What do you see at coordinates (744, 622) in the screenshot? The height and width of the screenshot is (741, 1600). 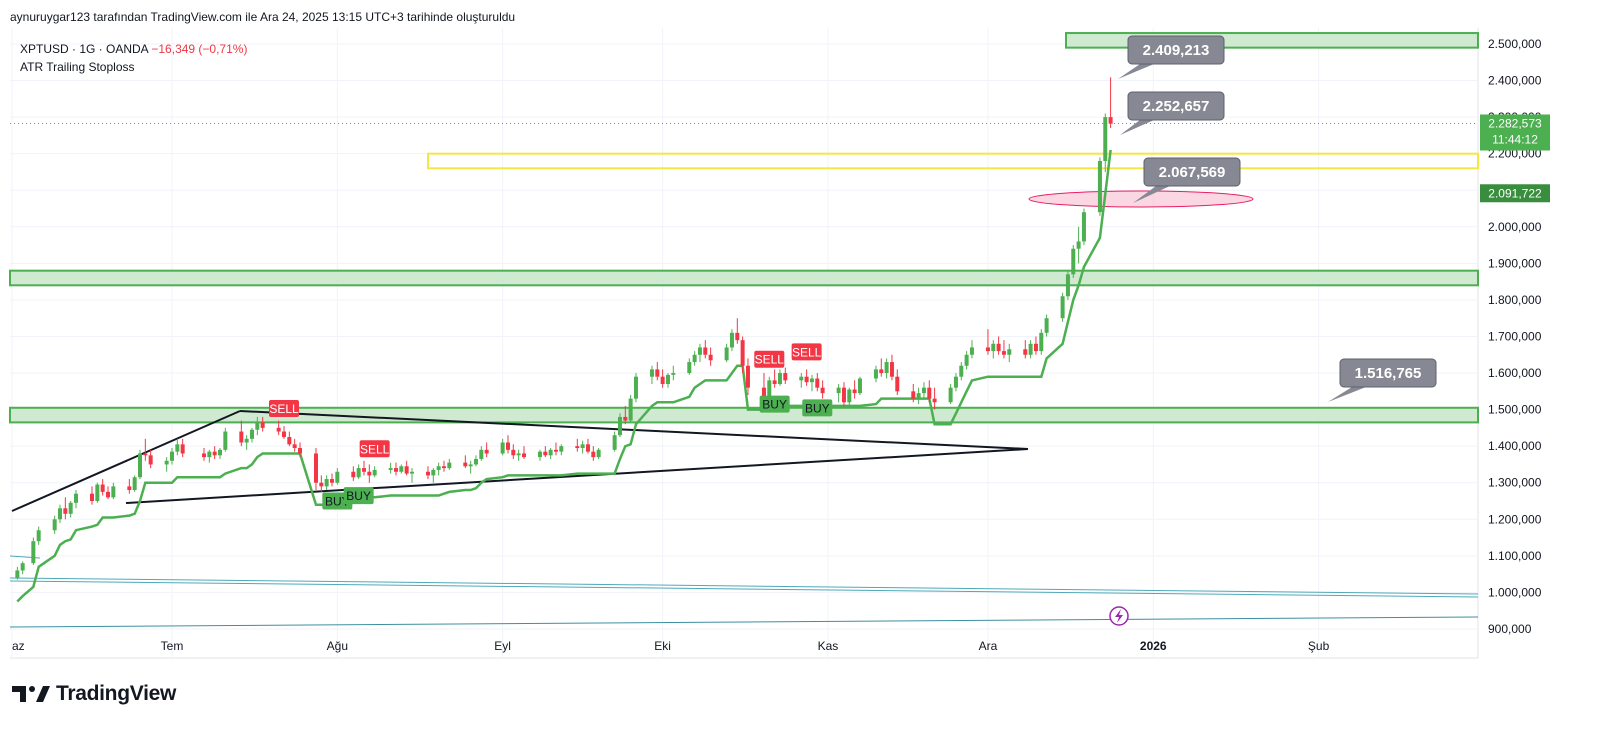 I see `channel-line-bottom` at bounding box center [744, 622].